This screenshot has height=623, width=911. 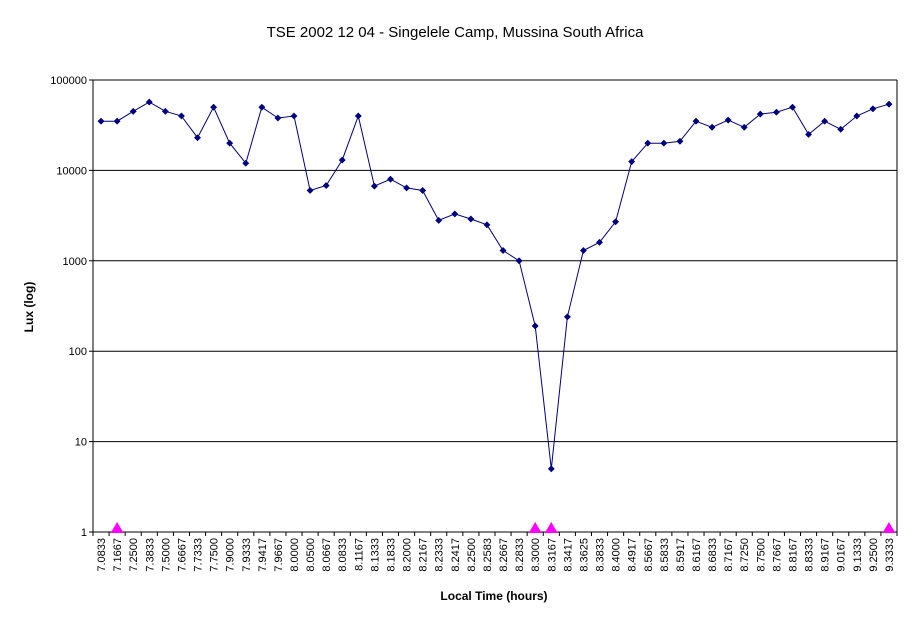 What do you see at coordinates (649, 555) in the screenshot?
I see `x-tick-label: 8.5667` at bounding box center [649, 555].